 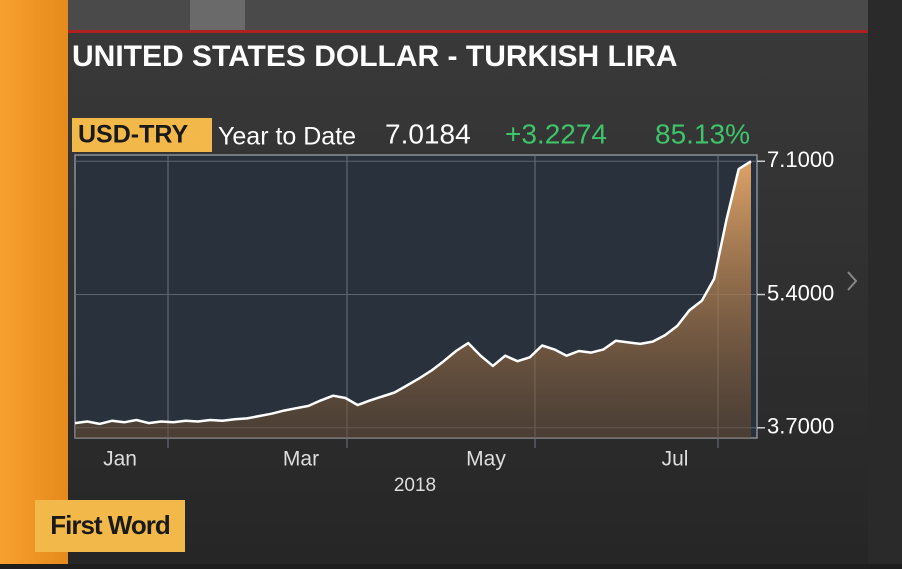 I want to click on top-rule, so click(x=481, y=31).